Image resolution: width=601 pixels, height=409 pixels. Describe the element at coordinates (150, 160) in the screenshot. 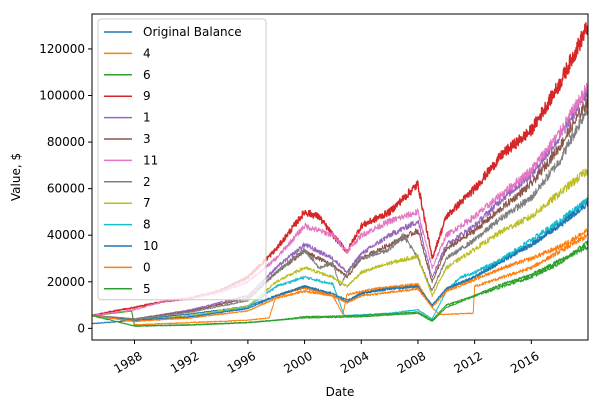

I see `legend-label-6: 11` at that location.